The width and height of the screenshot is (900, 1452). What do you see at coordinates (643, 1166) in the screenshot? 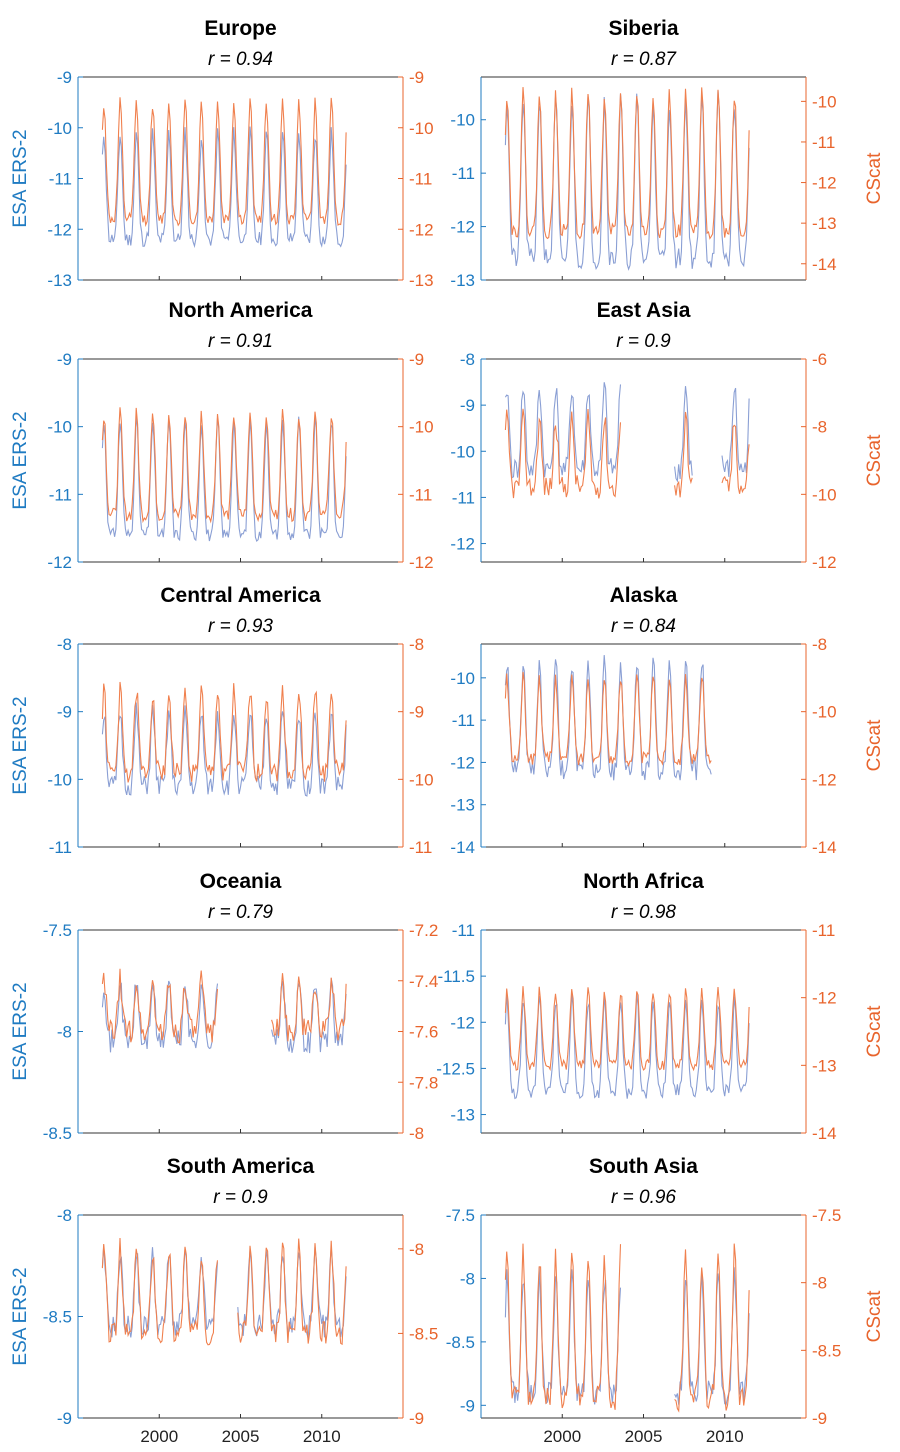
I see `panel-title: South Asia` at bounding box center [643, 1166].